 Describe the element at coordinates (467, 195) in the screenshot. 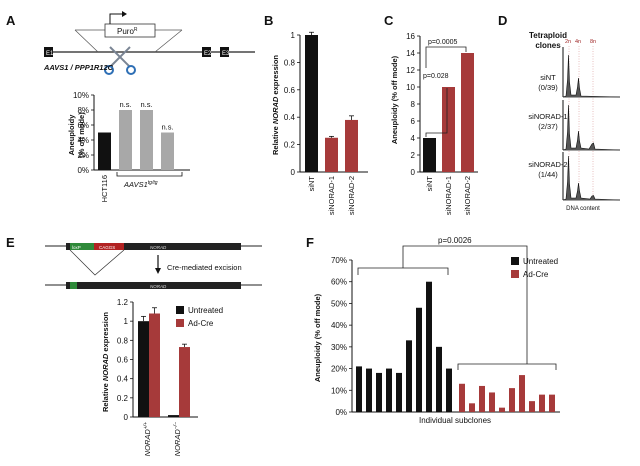

I see `panel-c-category-label: siNORAD-2` at that location.